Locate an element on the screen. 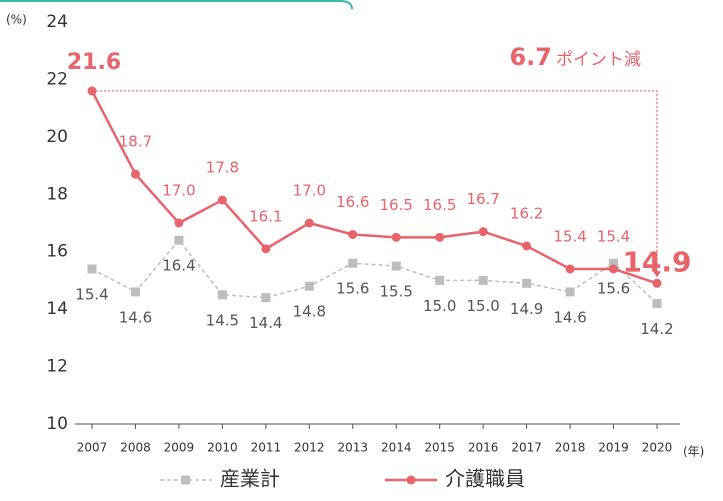 This screenshot has height=501, width=723. y-tick-label: 24 is located at coordinates (57, 22).